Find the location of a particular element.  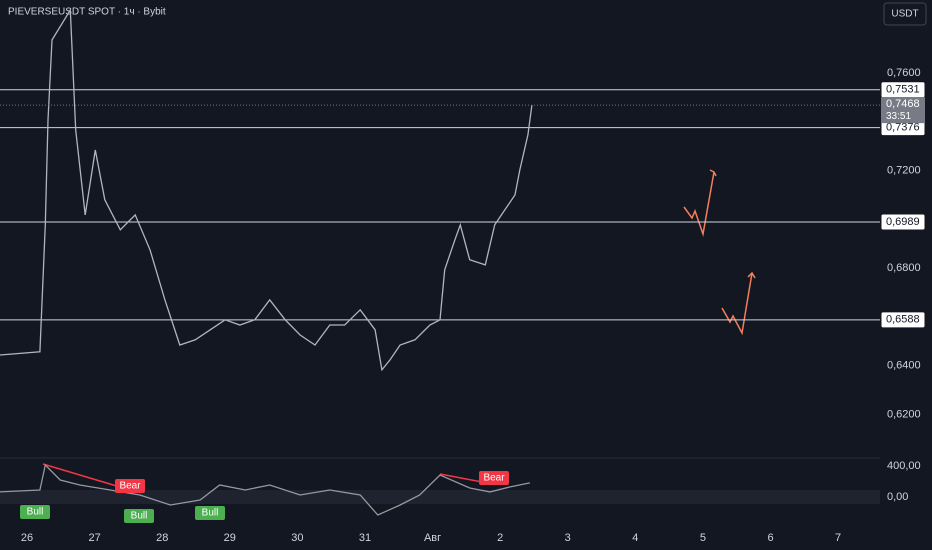

price-line is located at coordinates (265, 489).